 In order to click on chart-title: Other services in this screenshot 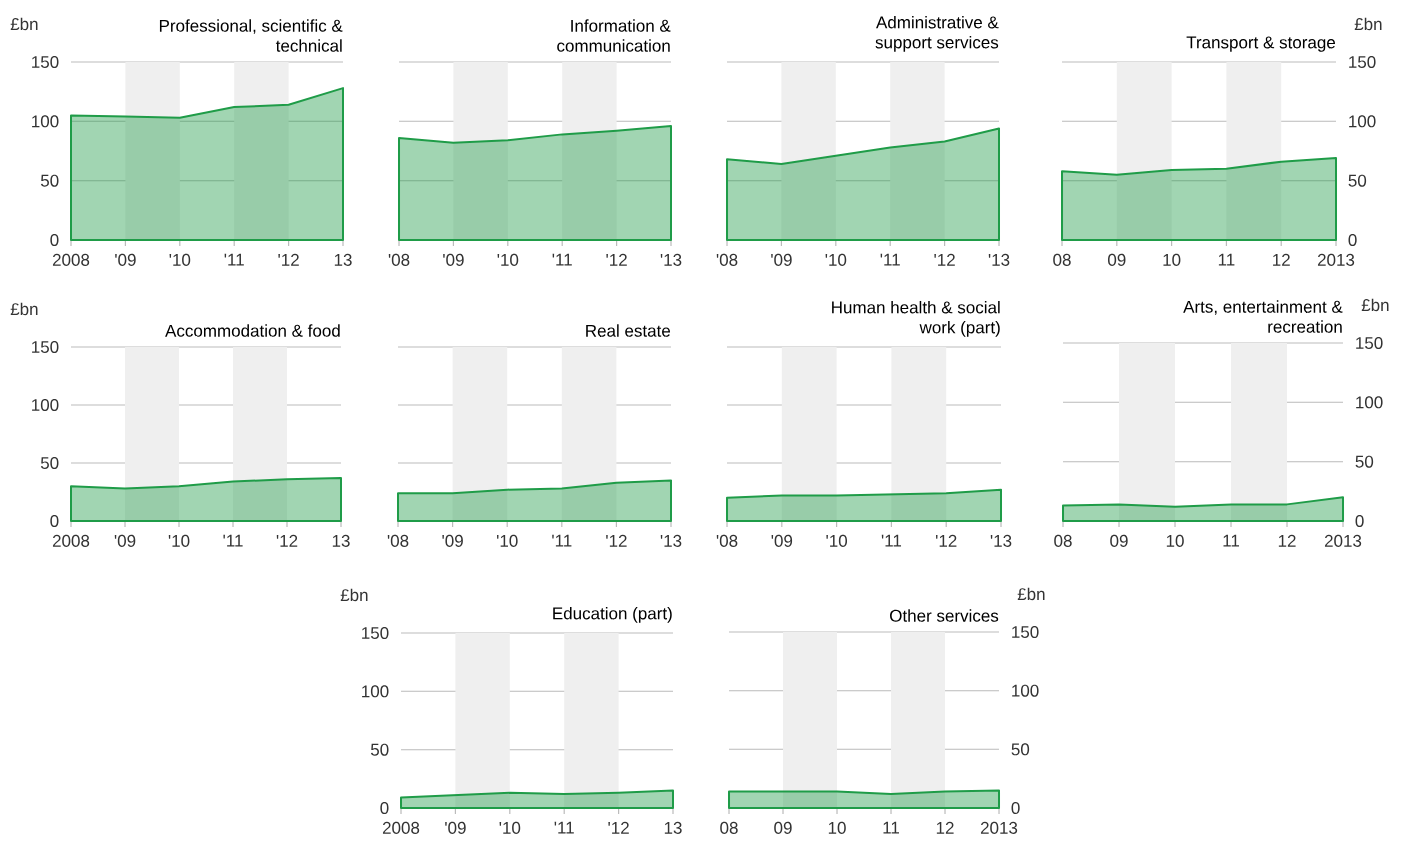, I will do `click(944, 615)`.